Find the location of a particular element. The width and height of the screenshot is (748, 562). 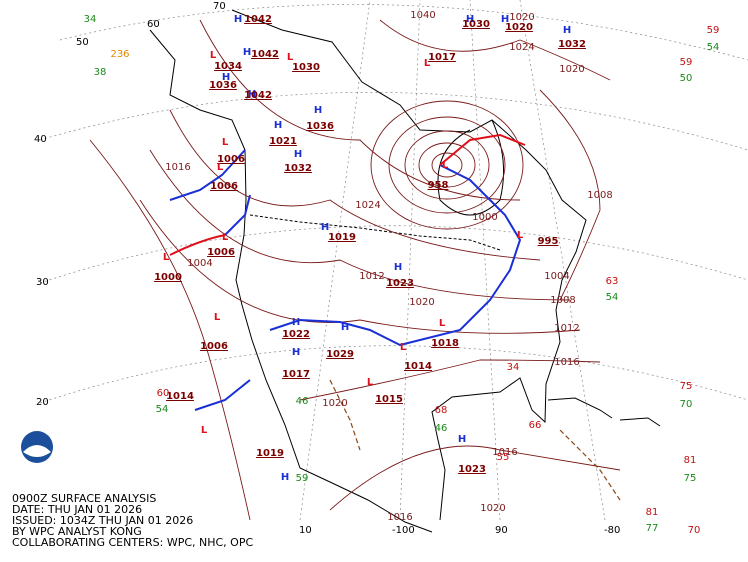

border is located at coordinates (375, 232).